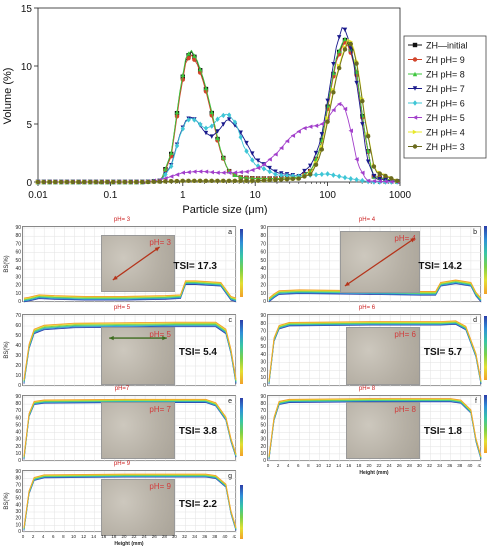 This screenshot has width=487, height=550. What do you see at coordinates (230, 401) in the screenshot?
I see `panel-letter: e` at bounding box center [230, 401].